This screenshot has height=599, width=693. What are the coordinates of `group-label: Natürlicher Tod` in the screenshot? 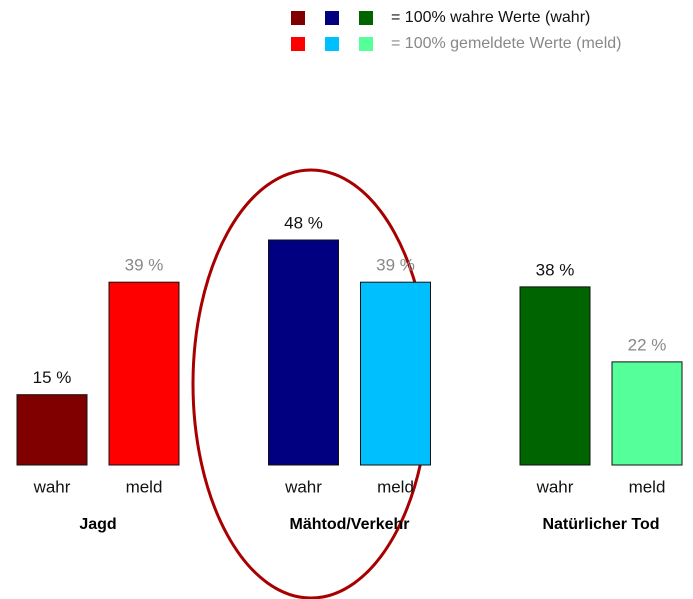 It's located at (600, 524).